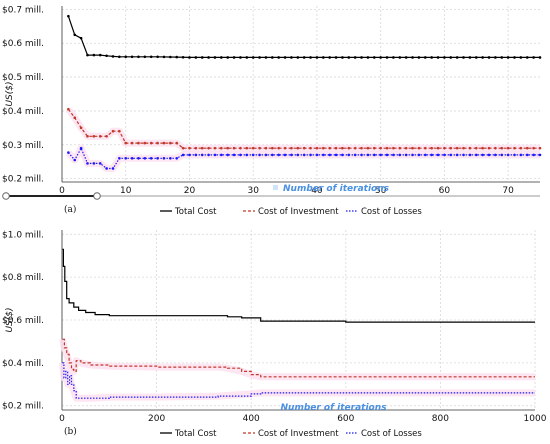 This screenshot has width=550, height=444. Describe the element at coordinates (298, 358) in the screenshot. I see `series-line-investment` at that location.